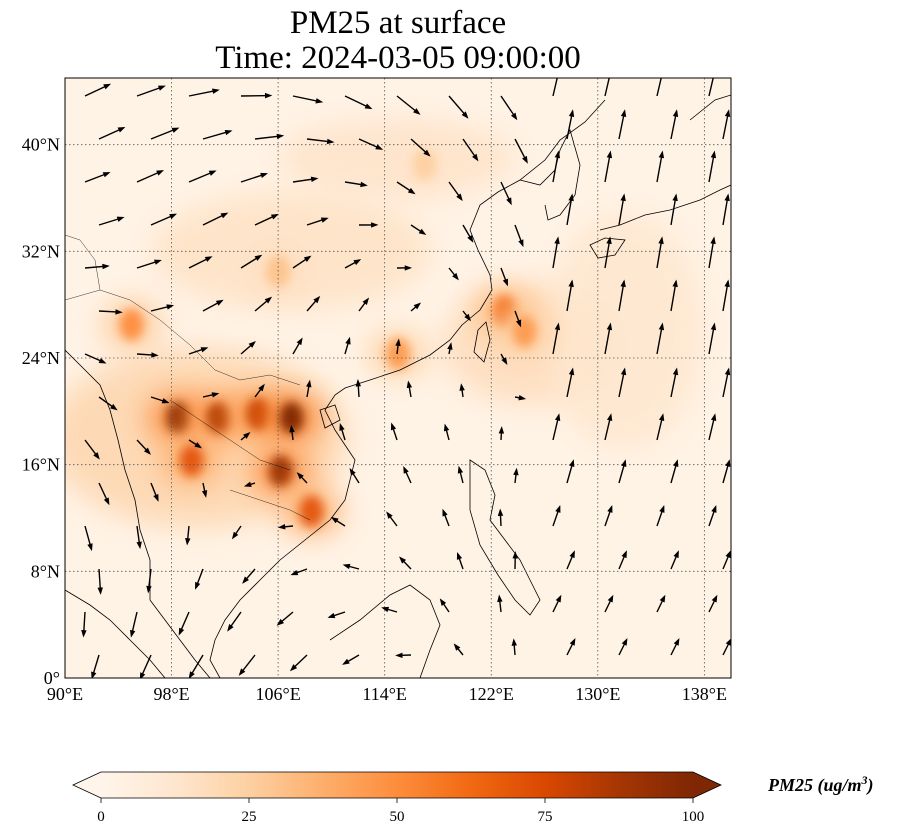  I want to click on colorbar-body, so click(397, 785).